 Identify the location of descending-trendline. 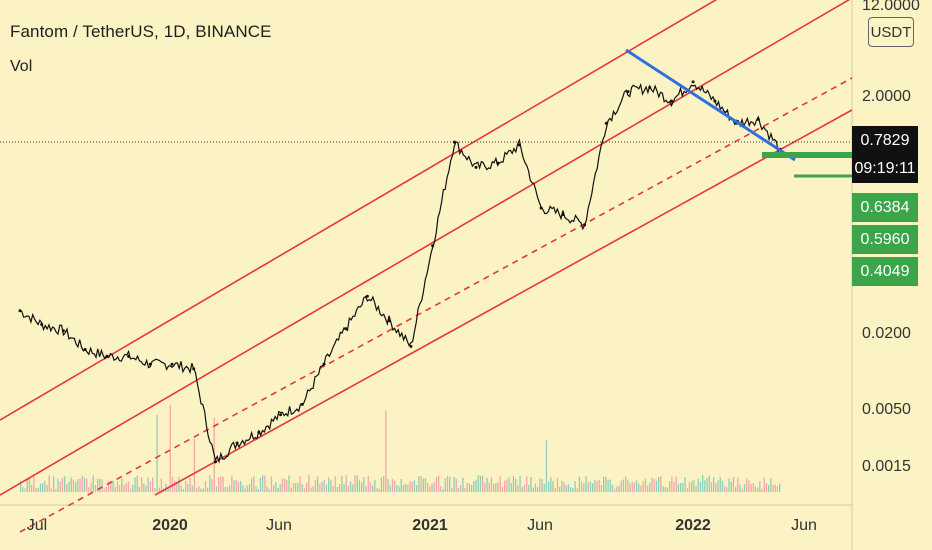
(710, 105).